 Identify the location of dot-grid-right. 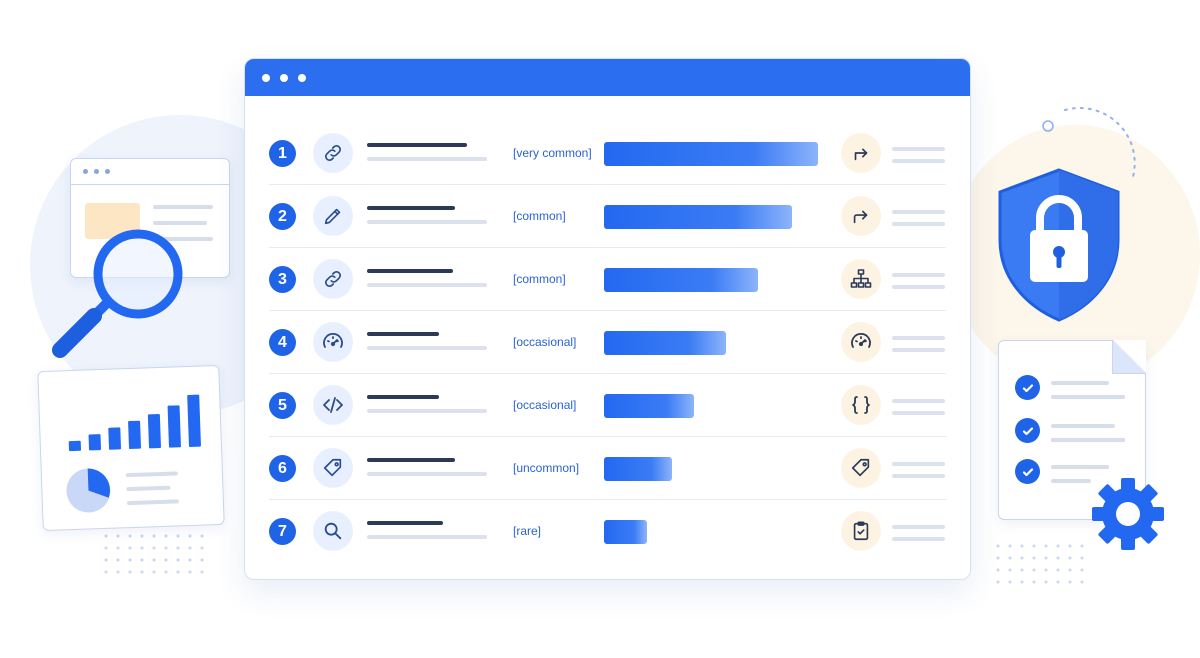
(1041, 562).